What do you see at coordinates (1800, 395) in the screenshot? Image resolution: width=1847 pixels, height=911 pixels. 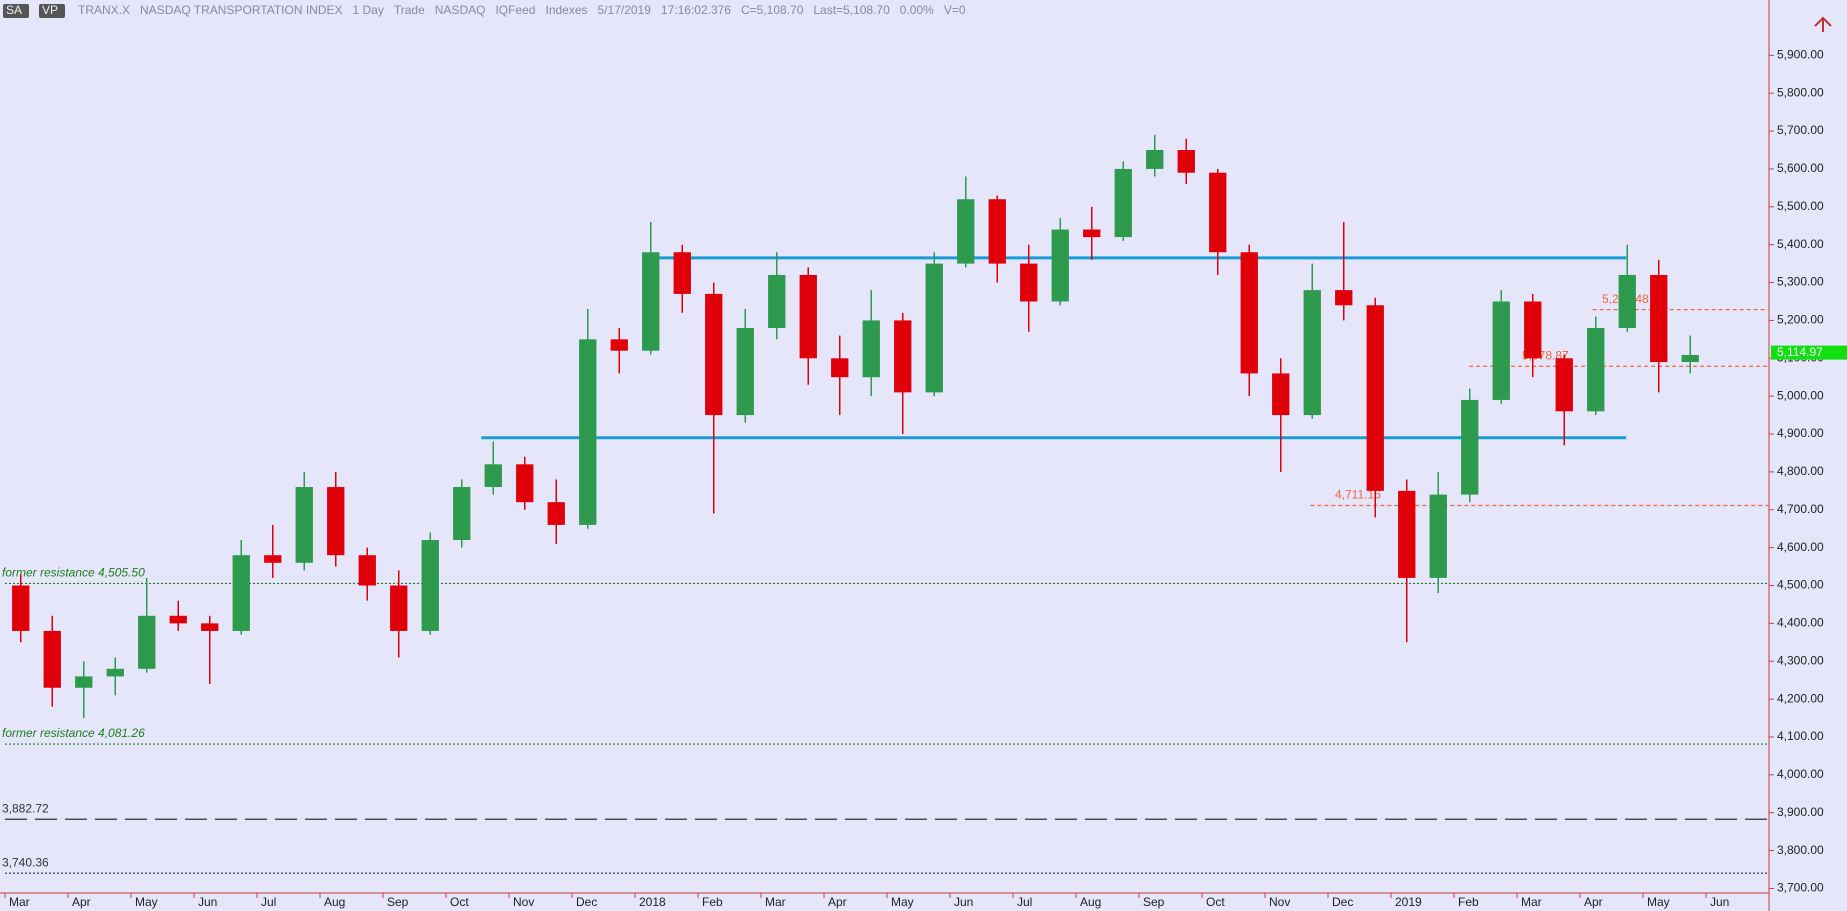 I see `y-tick-label: 5,000.00` at bounding box center [1800, 395].